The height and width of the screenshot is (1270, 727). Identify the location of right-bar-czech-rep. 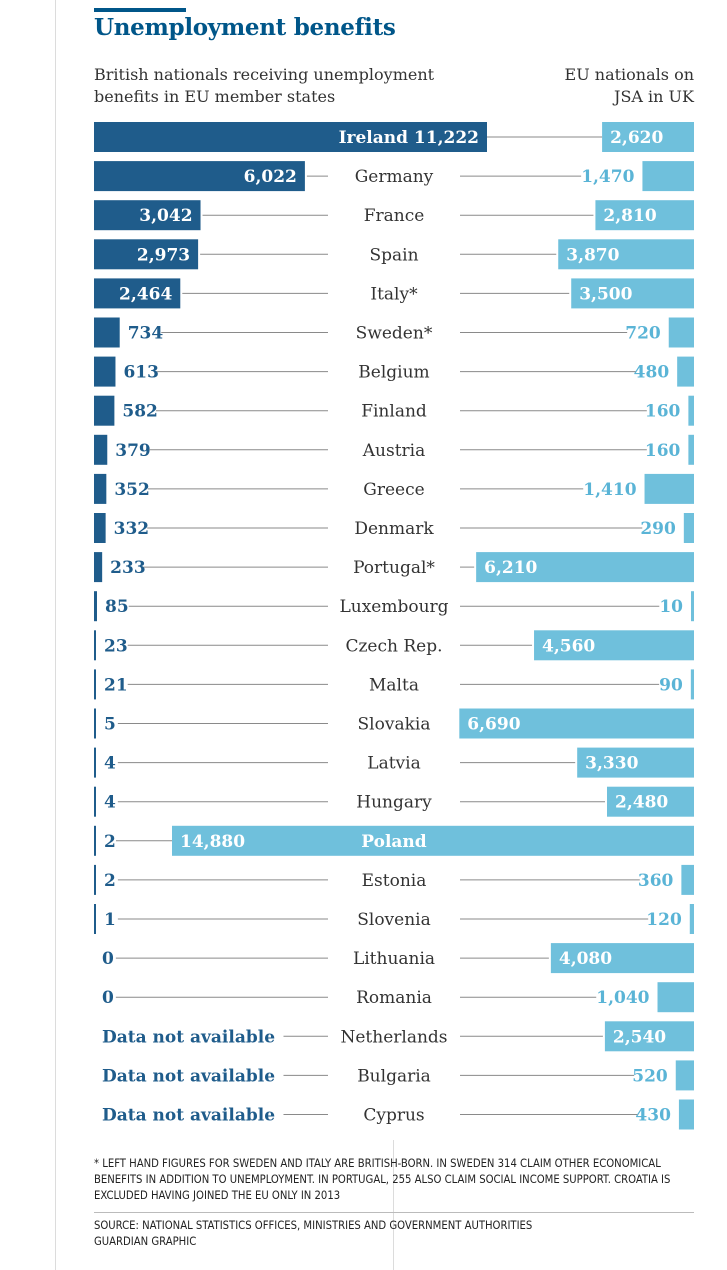
(614, 645).